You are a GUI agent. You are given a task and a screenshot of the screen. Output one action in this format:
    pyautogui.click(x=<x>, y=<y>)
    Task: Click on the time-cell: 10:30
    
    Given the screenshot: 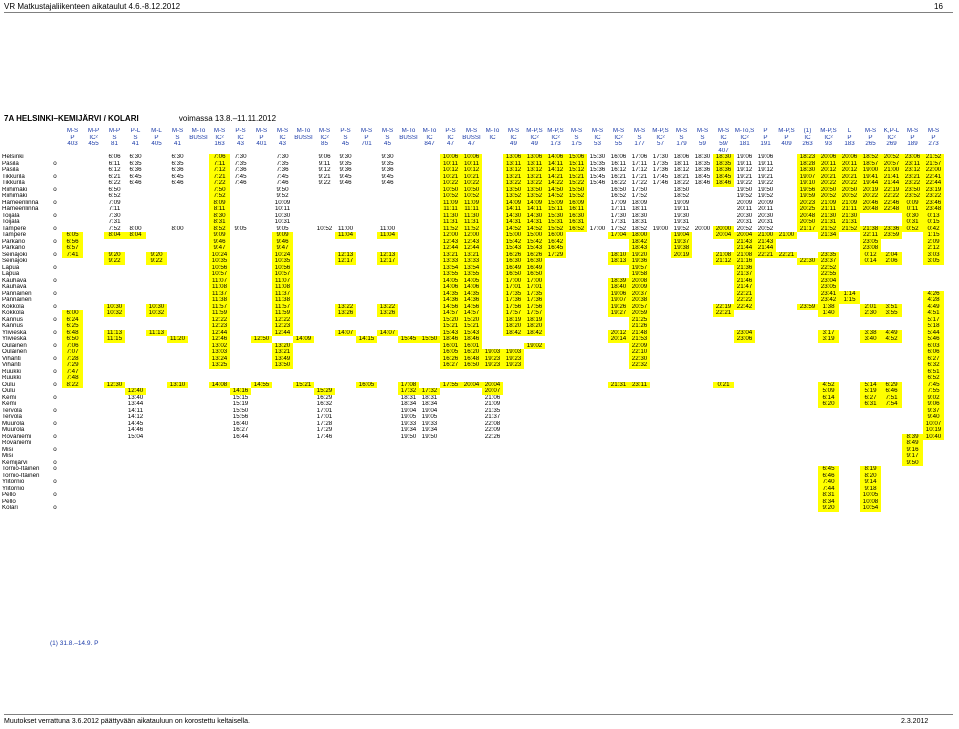 What is the action you would take?
    pyautogui.click(x=282, y=215)
    